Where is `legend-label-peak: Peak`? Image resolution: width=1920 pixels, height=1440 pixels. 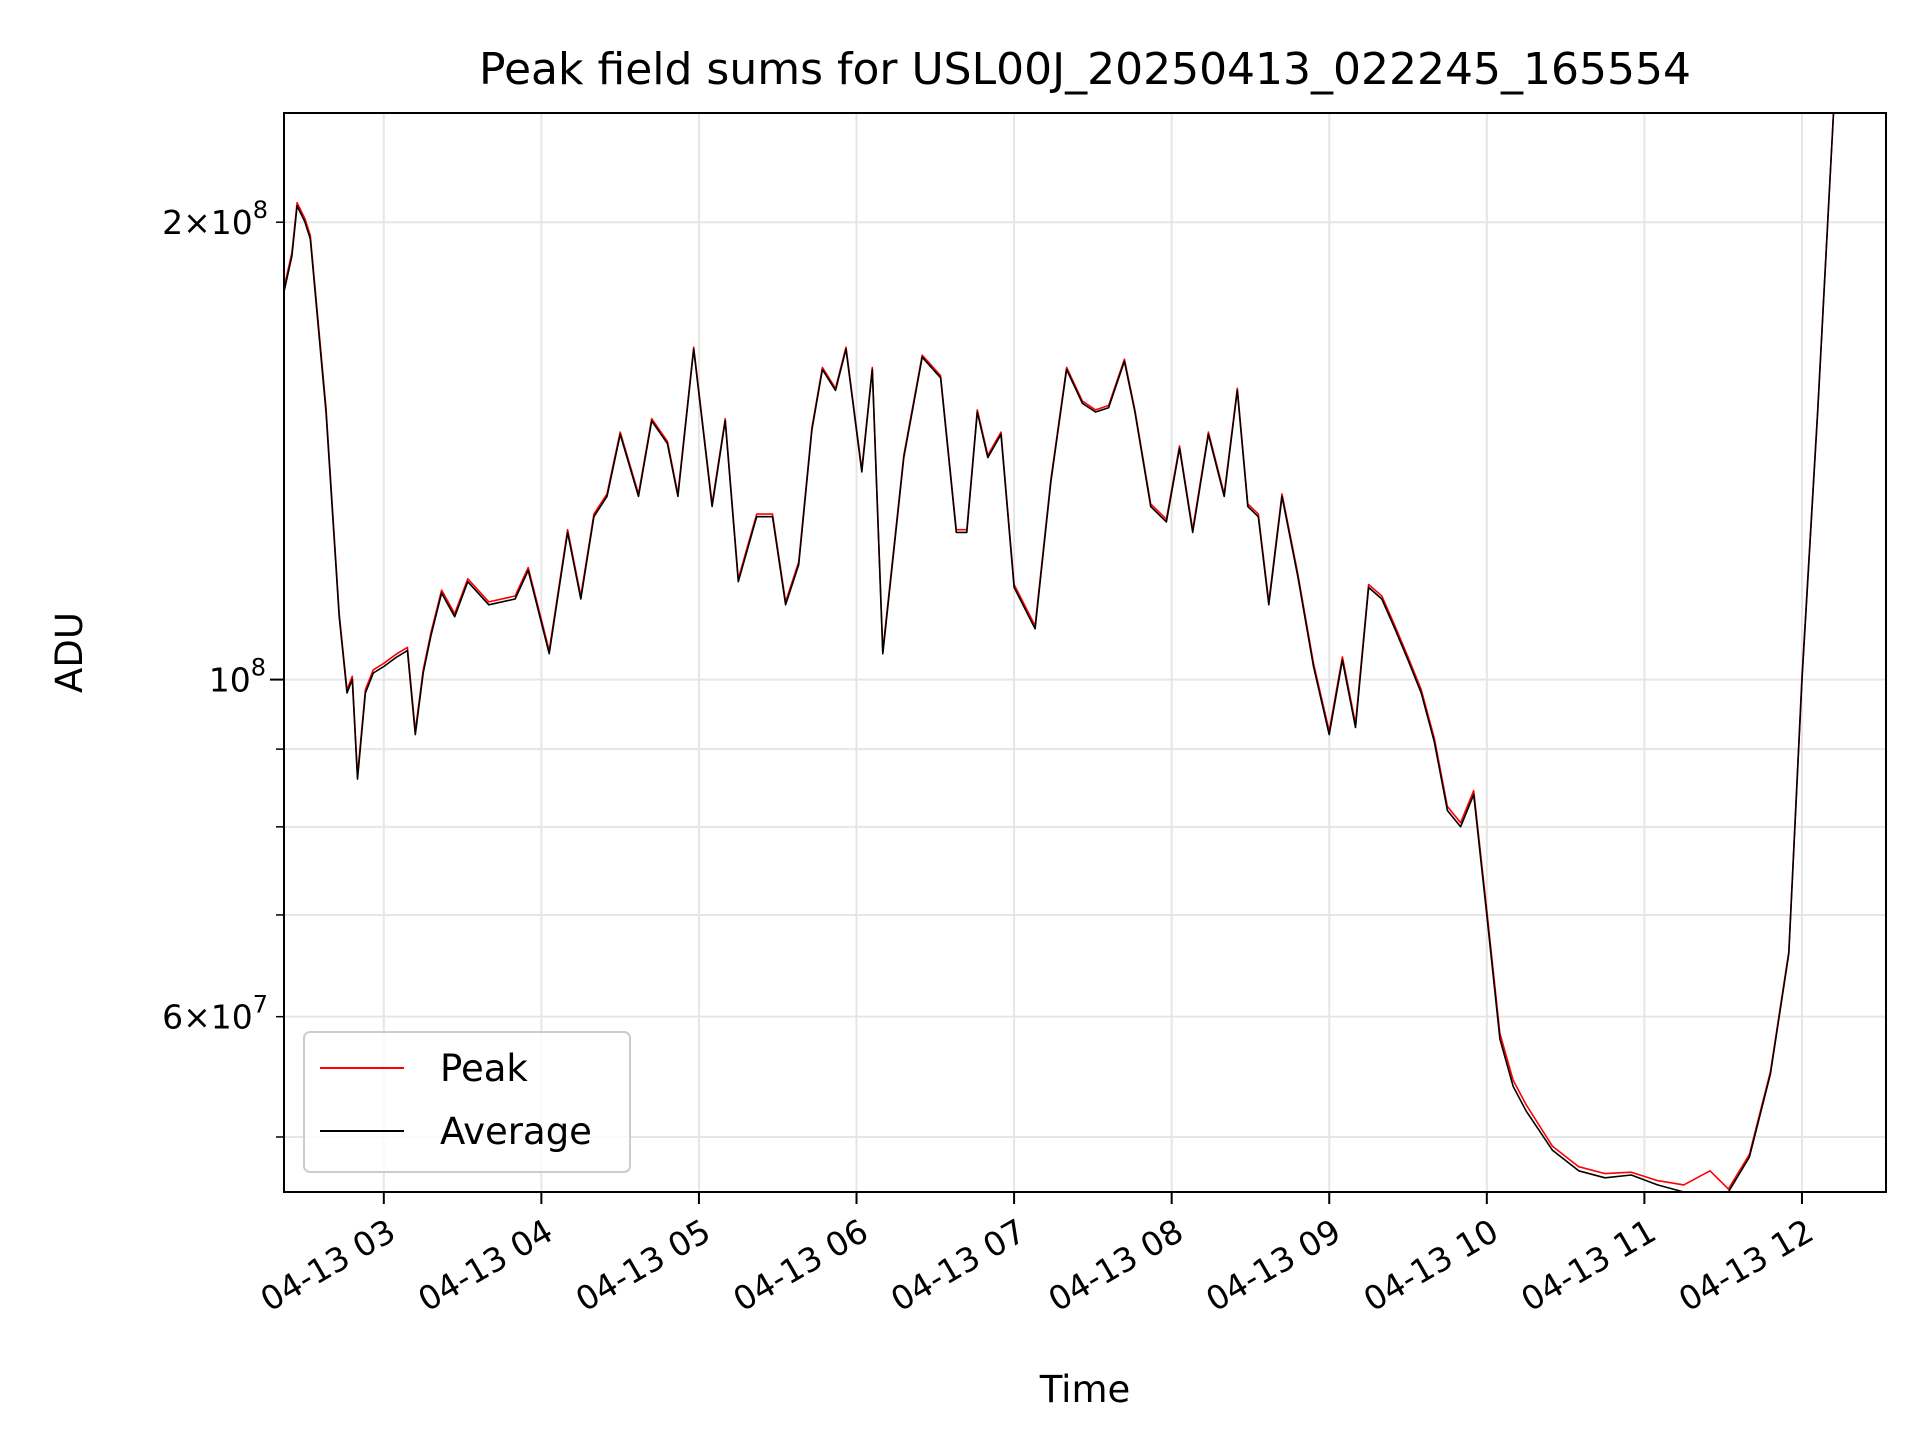 legend-label-peak: Peak is located at coordinates (484, 1068).